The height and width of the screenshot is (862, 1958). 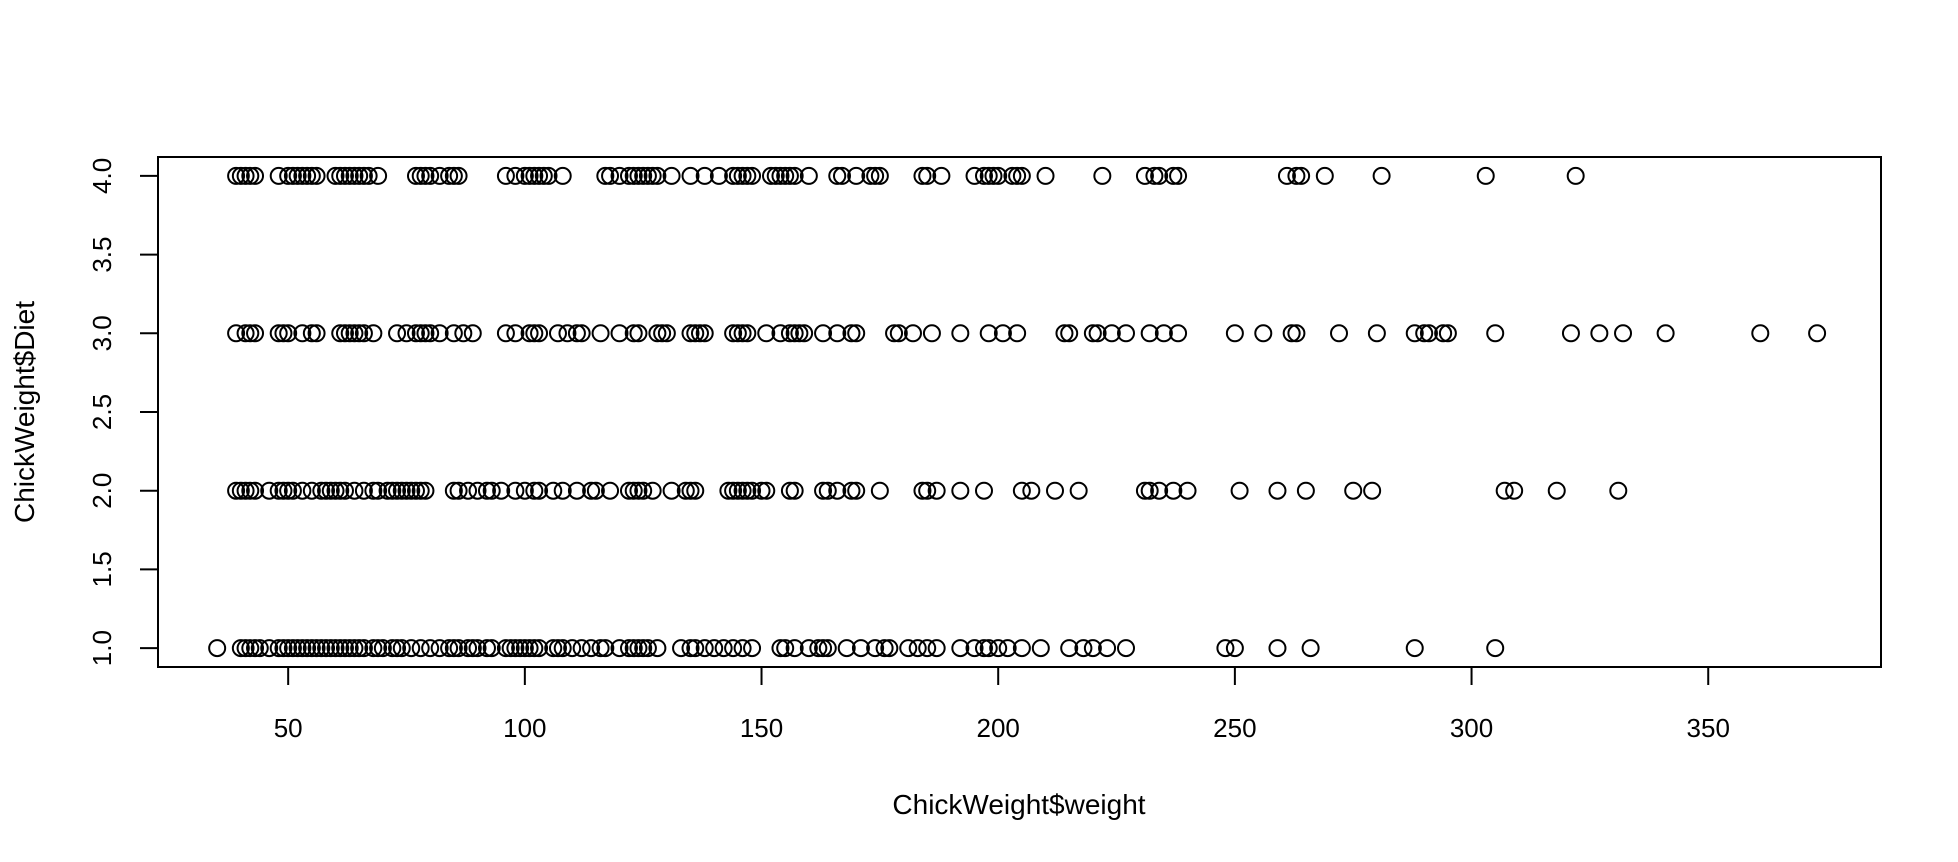 I want to click on x-tick-label: 150, so click(x=761, y=728).